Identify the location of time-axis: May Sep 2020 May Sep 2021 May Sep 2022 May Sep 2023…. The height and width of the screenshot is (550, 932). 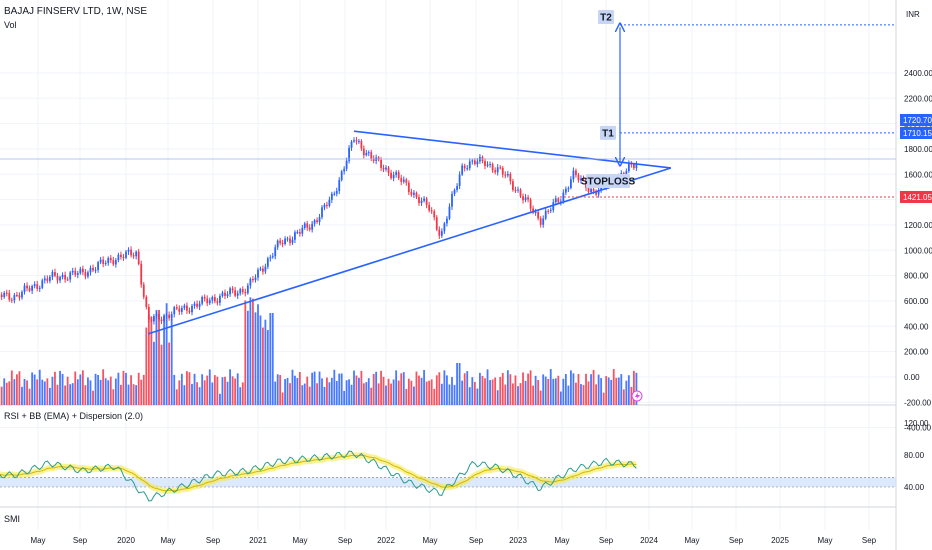
(453, 540).